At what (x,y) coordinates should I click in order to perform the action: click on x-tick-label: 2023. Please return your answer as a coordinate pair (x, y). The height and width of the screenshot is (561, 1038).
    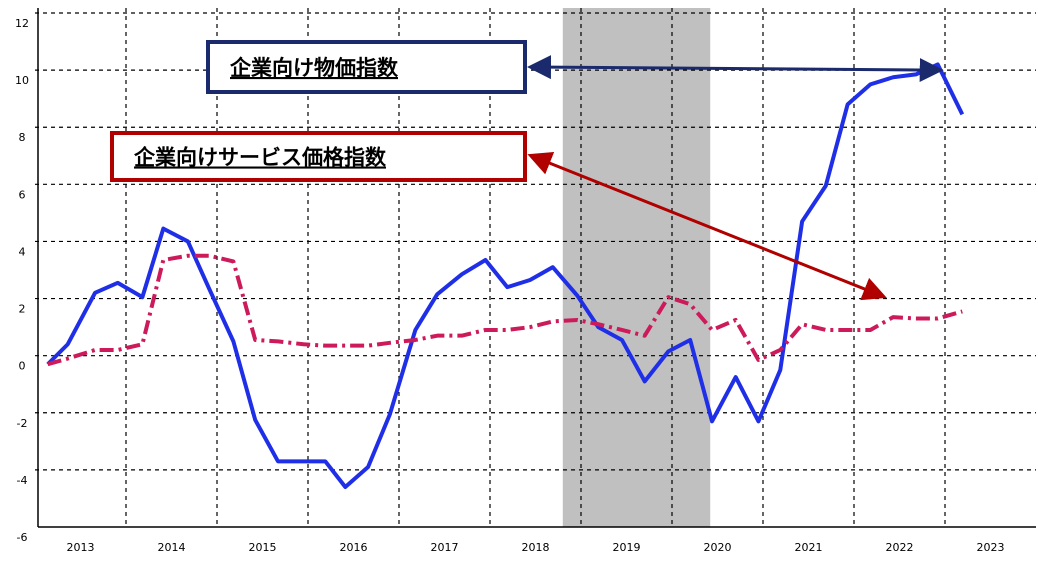
    Looking at the image, I should click on (991, 547).